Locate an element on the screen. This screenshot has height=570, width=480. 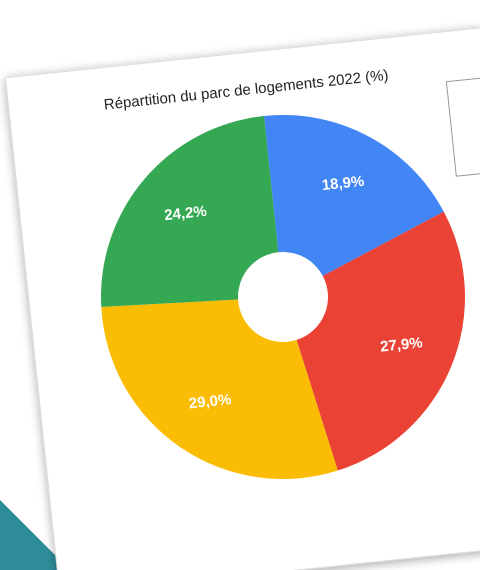
value-label: 27,9% is located at coordinates (401, 344).